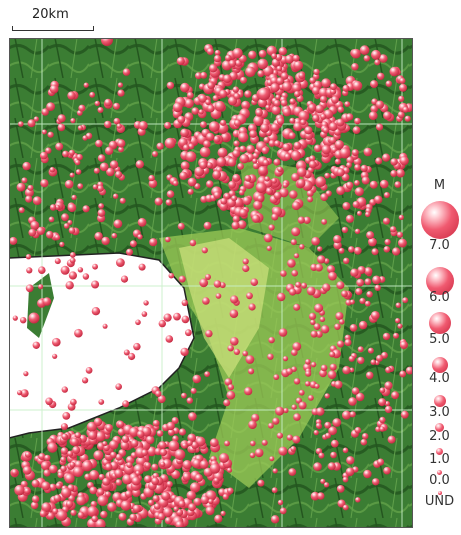 The image size is (461, 535). I want to click on plain-area, so click(224, 308).